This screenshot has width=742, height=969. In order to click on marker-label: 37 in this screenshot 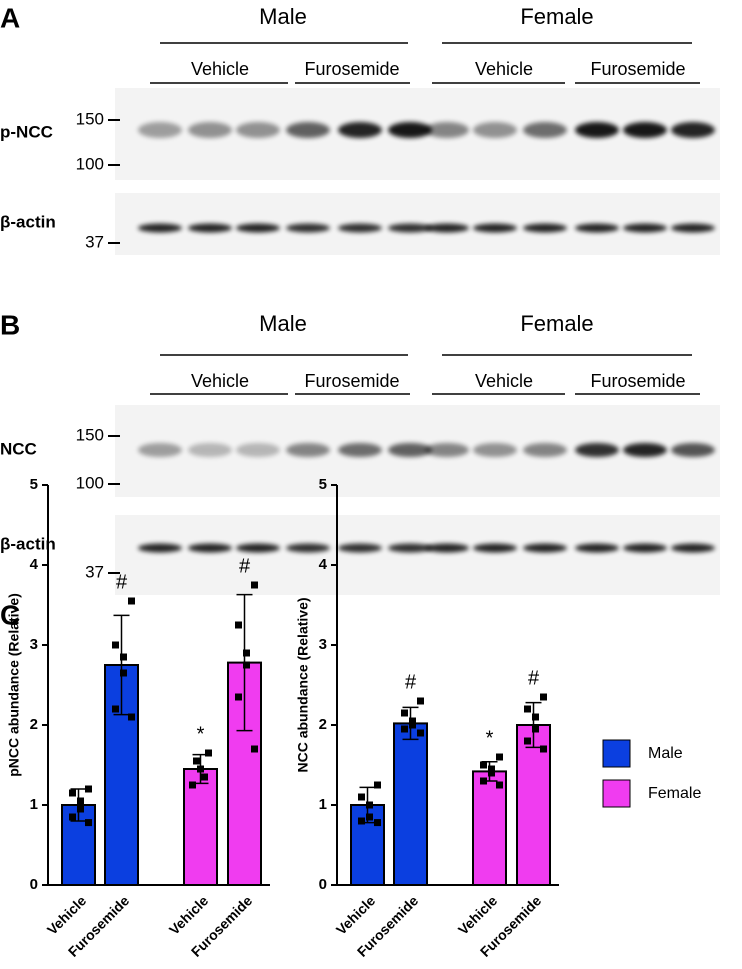, I will do `click(94, 241)`.